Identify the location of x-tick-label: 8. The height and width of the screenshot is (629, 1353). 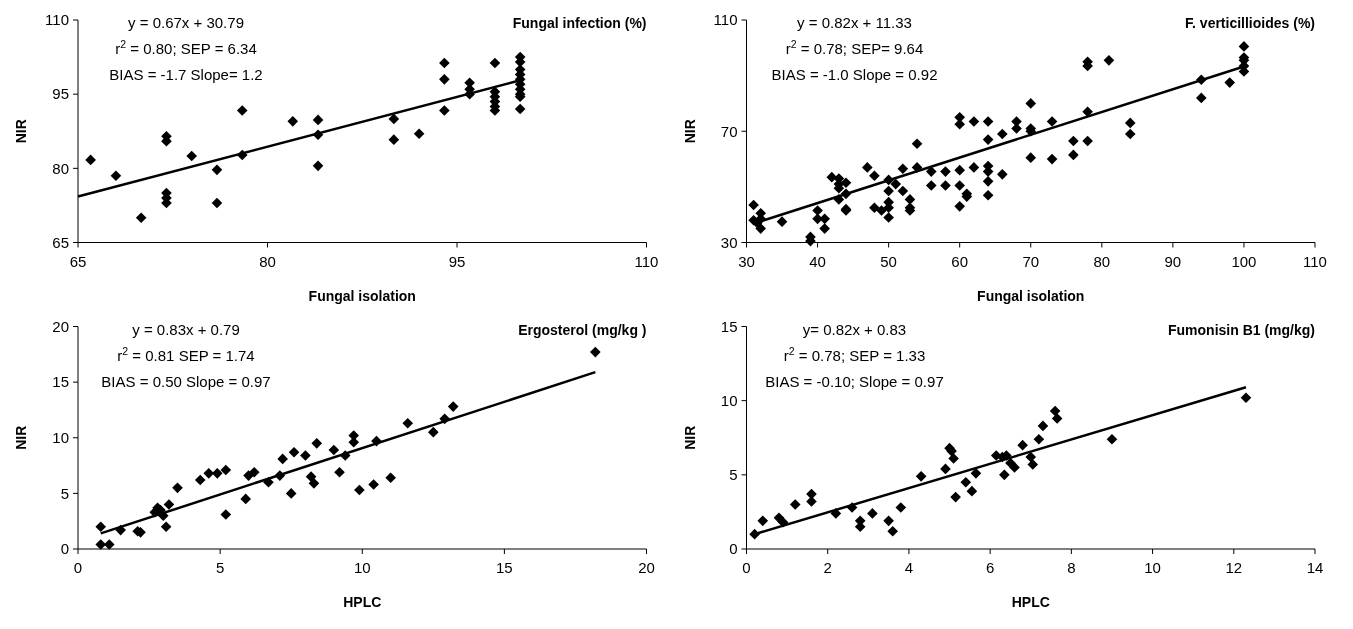
(1071, 567).